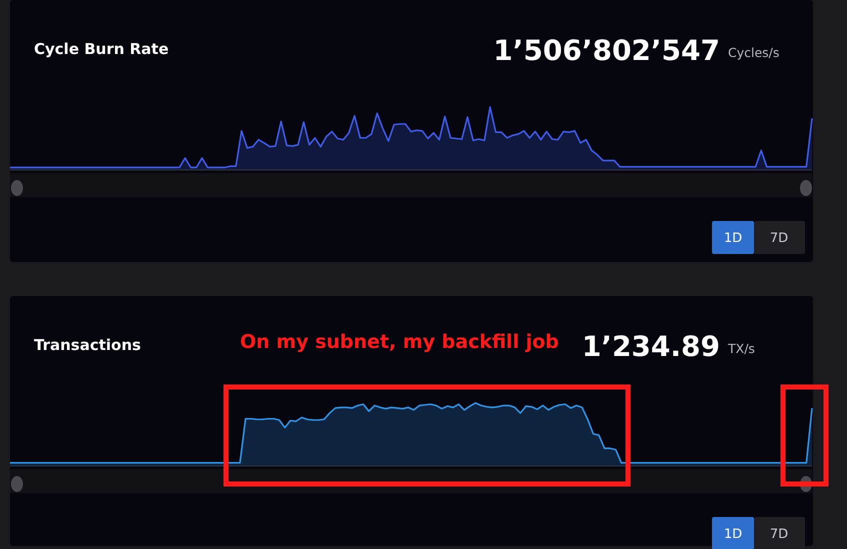 The image size is (847, 549). Describe the element at coordinates (399, 342) in the screenshot. I see `text: On my subnet, my backfill job` at that location.